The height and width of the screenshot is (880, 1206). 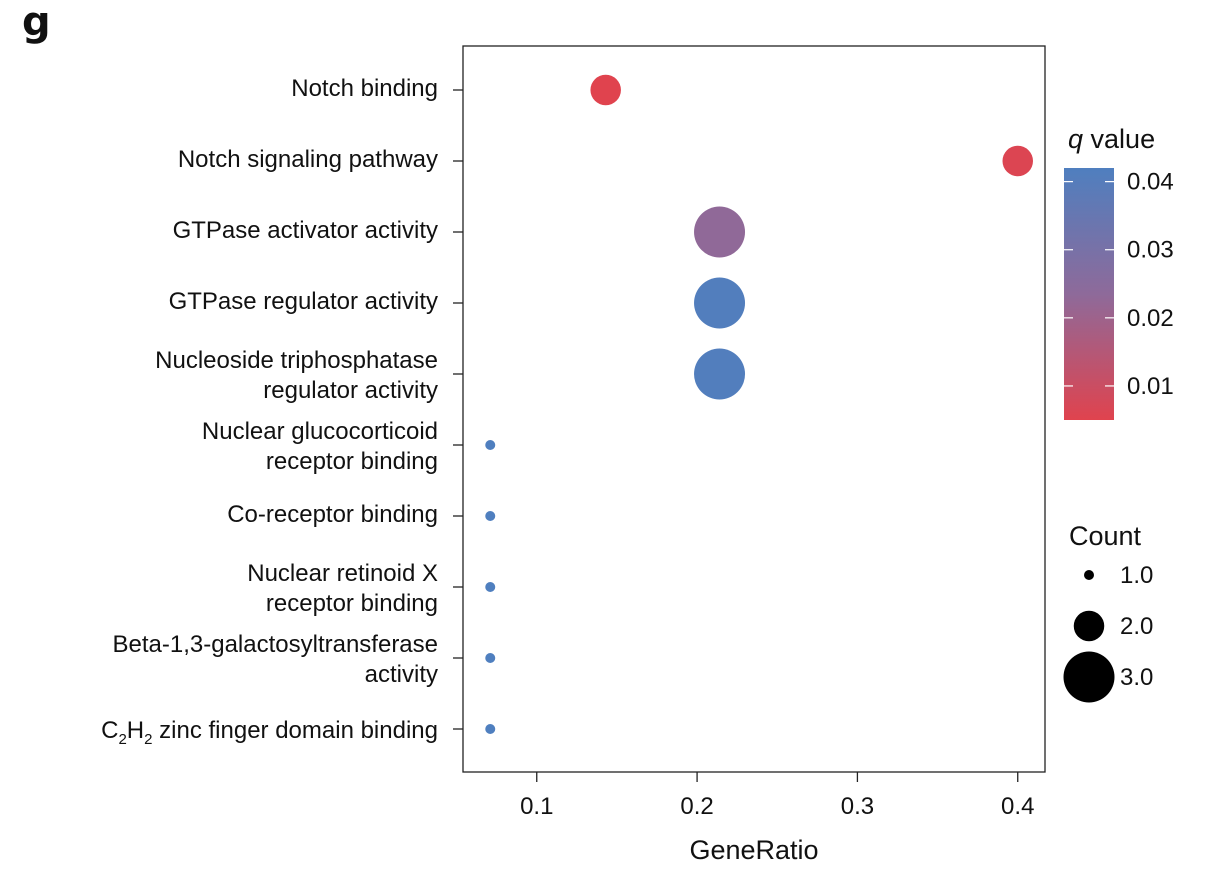 I want to click on size-legend: Count 1.0 2.0 3.0, so click(x=1108, y=612).